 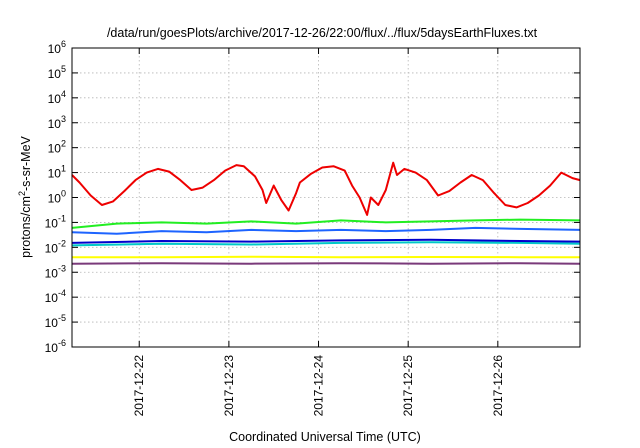 What do you see at coordinates (62, 343) in the screenshot?
I see `y-tick-label-exp: -6` at bounding box center [62, 343].